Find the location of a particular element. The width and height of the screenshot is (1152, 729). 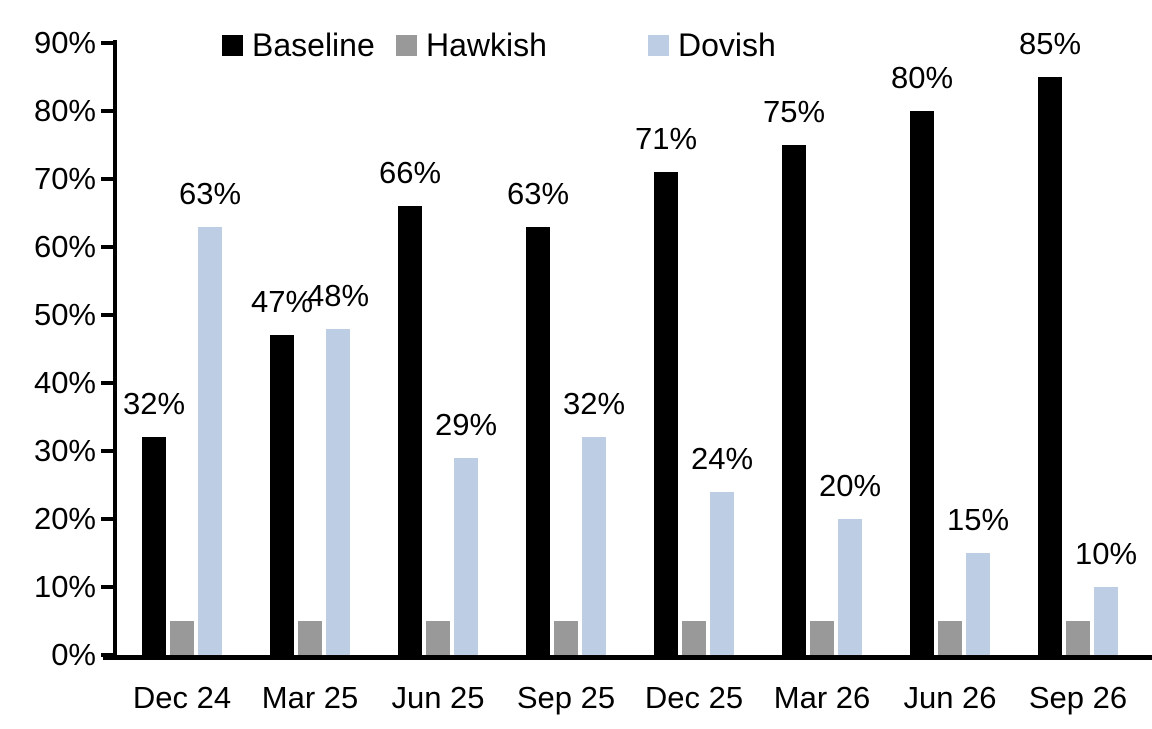

y-axis-label-30-: 30% is located at coordinates (64, 450).